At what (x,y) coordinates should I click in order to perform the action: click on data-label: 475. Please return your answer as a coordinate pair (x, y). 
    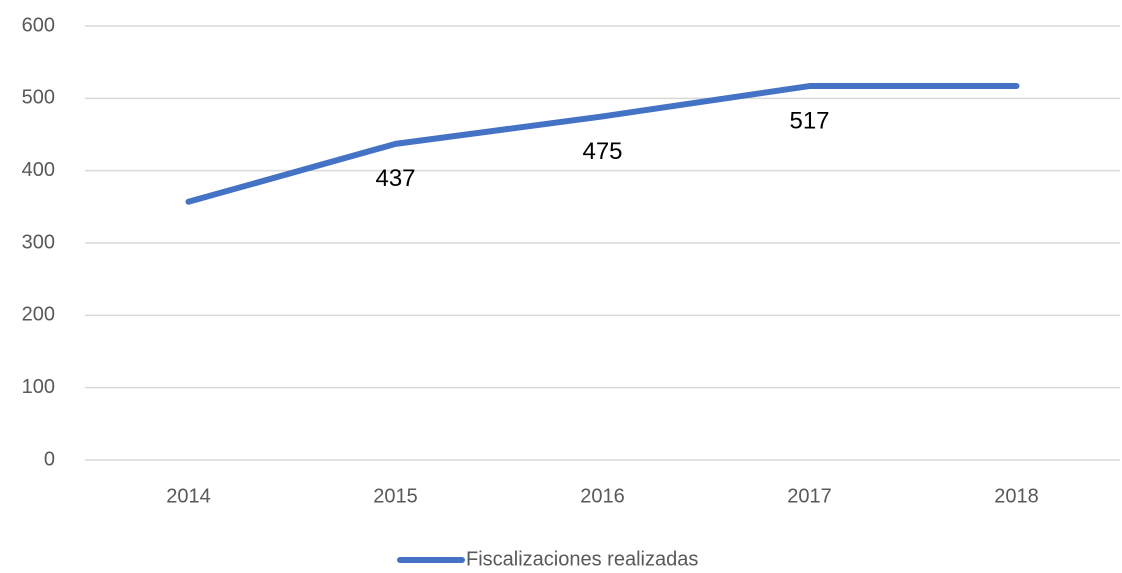
    Looking at the image, I should click on (602, 151).